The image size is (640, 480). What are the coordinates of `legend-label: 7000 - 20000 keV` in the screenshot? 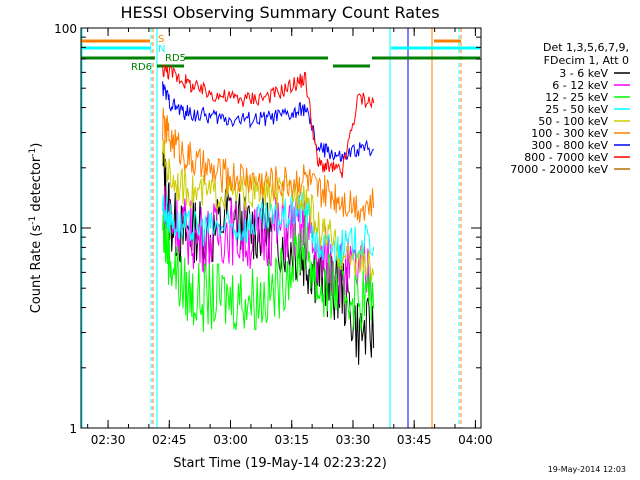 It's located at (559, 169).